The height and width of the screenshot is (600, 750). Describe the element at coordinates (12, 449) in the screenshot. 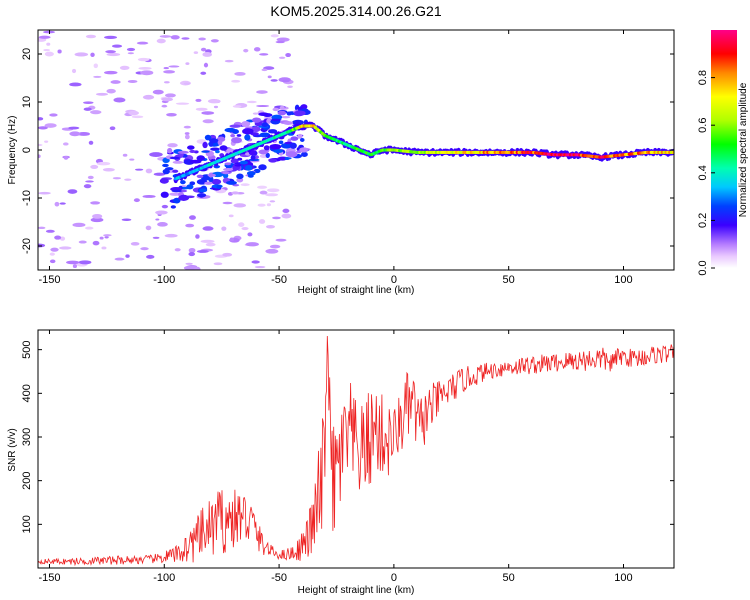

I see `snr-y-axis-label: SNR (v/v)` at that location.